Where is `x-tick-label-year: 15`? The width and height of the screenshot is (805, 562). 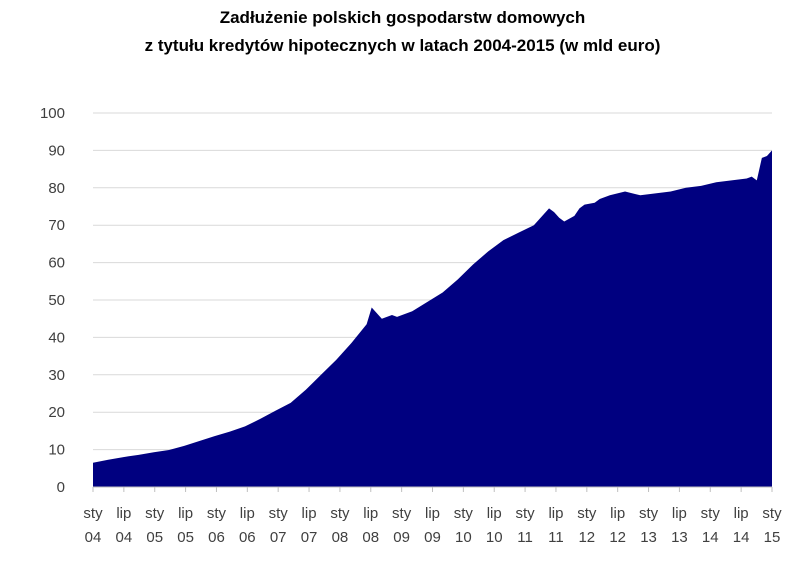 x-tick-label-year: 15 is located at coordinates (772, 537).